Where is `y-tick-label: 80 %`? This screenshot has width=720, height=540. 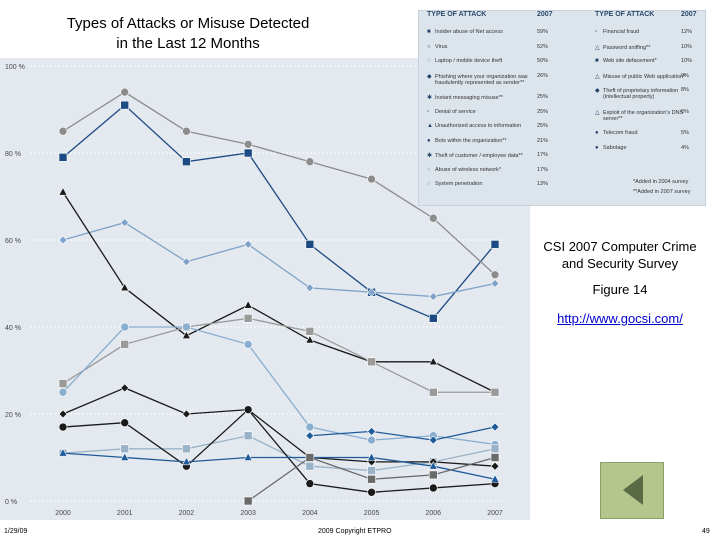 y-tick-label: 80 % is located at coordinates (13, 154).